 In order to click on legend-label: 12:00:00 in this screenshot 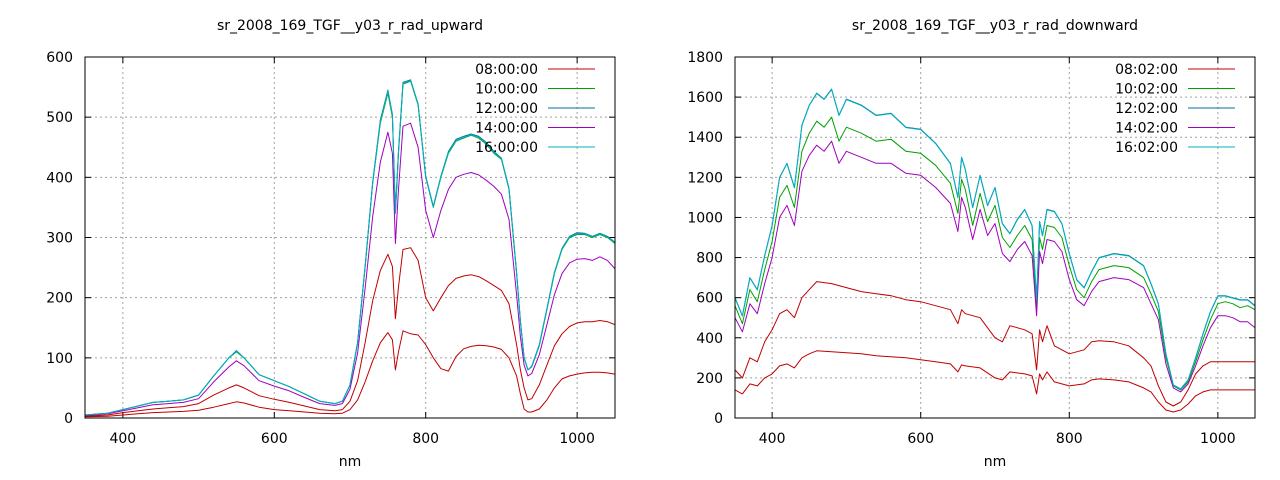, I will do `click(506, 109)`.